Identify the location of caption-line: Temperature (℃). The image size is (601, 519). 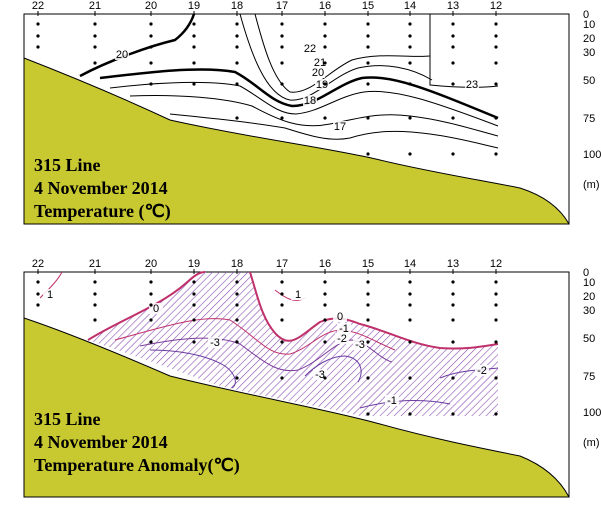
(102, 211).